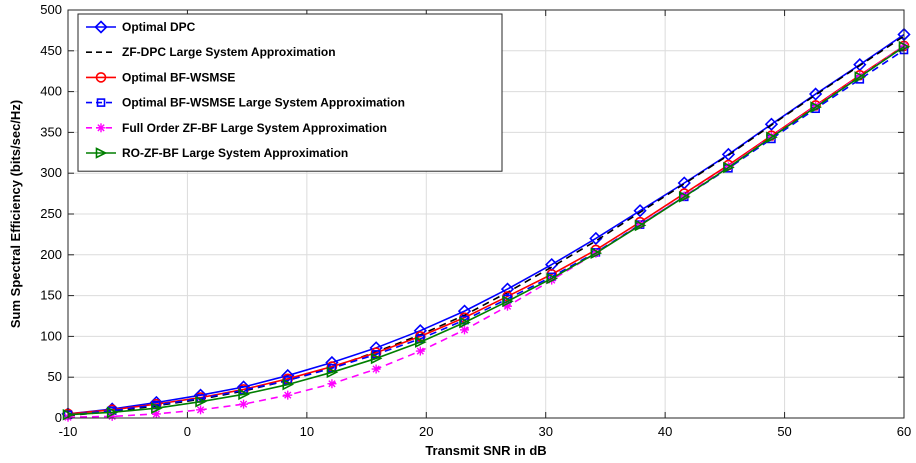 This screenshot has width=916, height=463. What do you see at coordinates (307, 431) in the screenshot?
I see `x-tick-label: 10` at bounding box center [307, 431].